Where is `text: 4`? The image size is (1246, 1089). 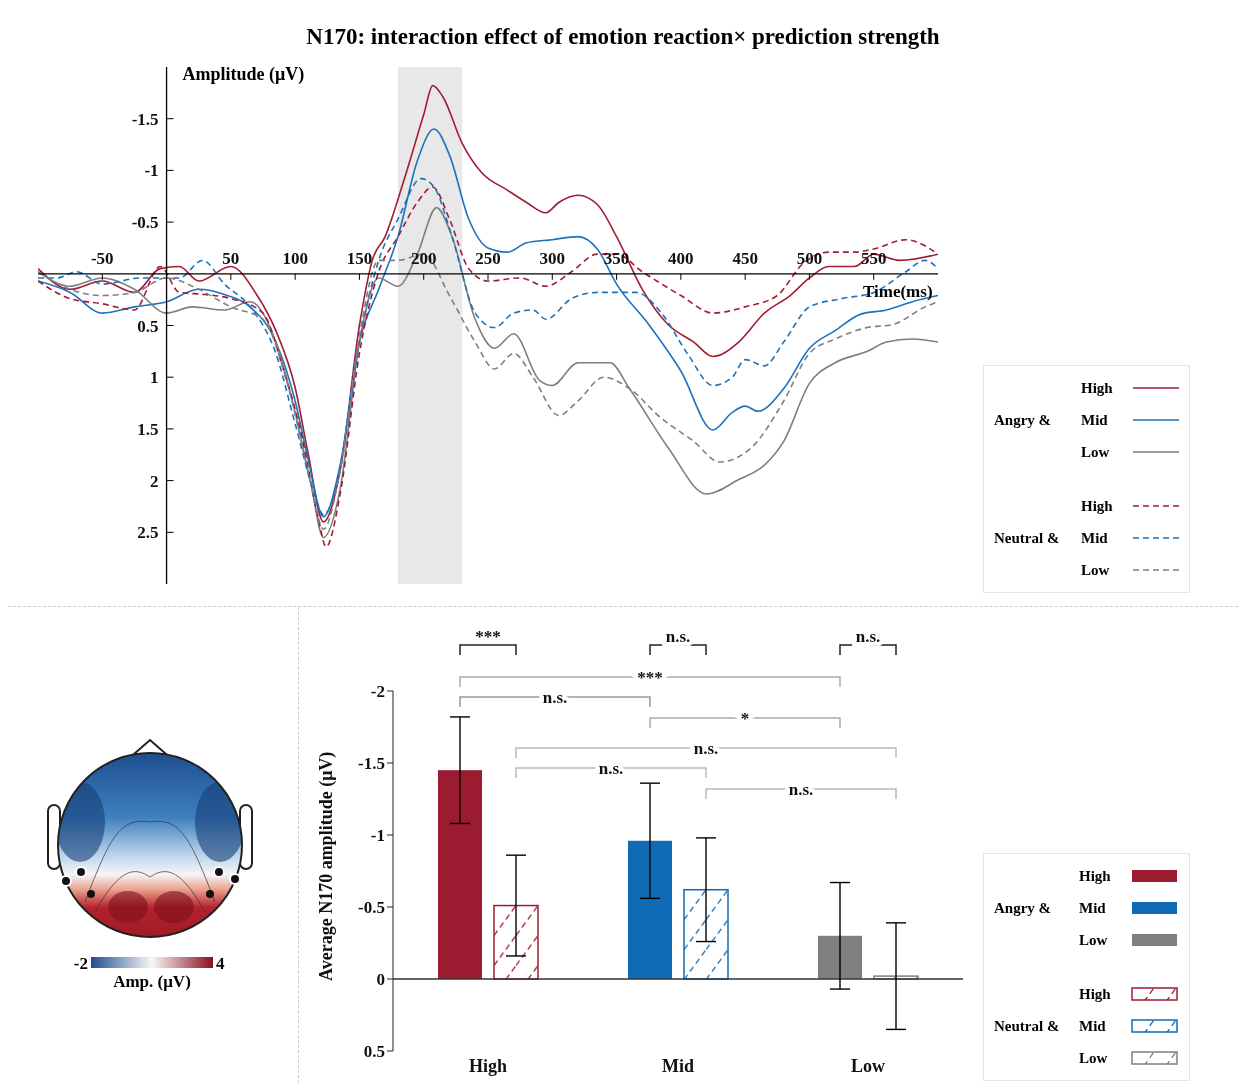 text: 4 is located at coordinates (220, 963).